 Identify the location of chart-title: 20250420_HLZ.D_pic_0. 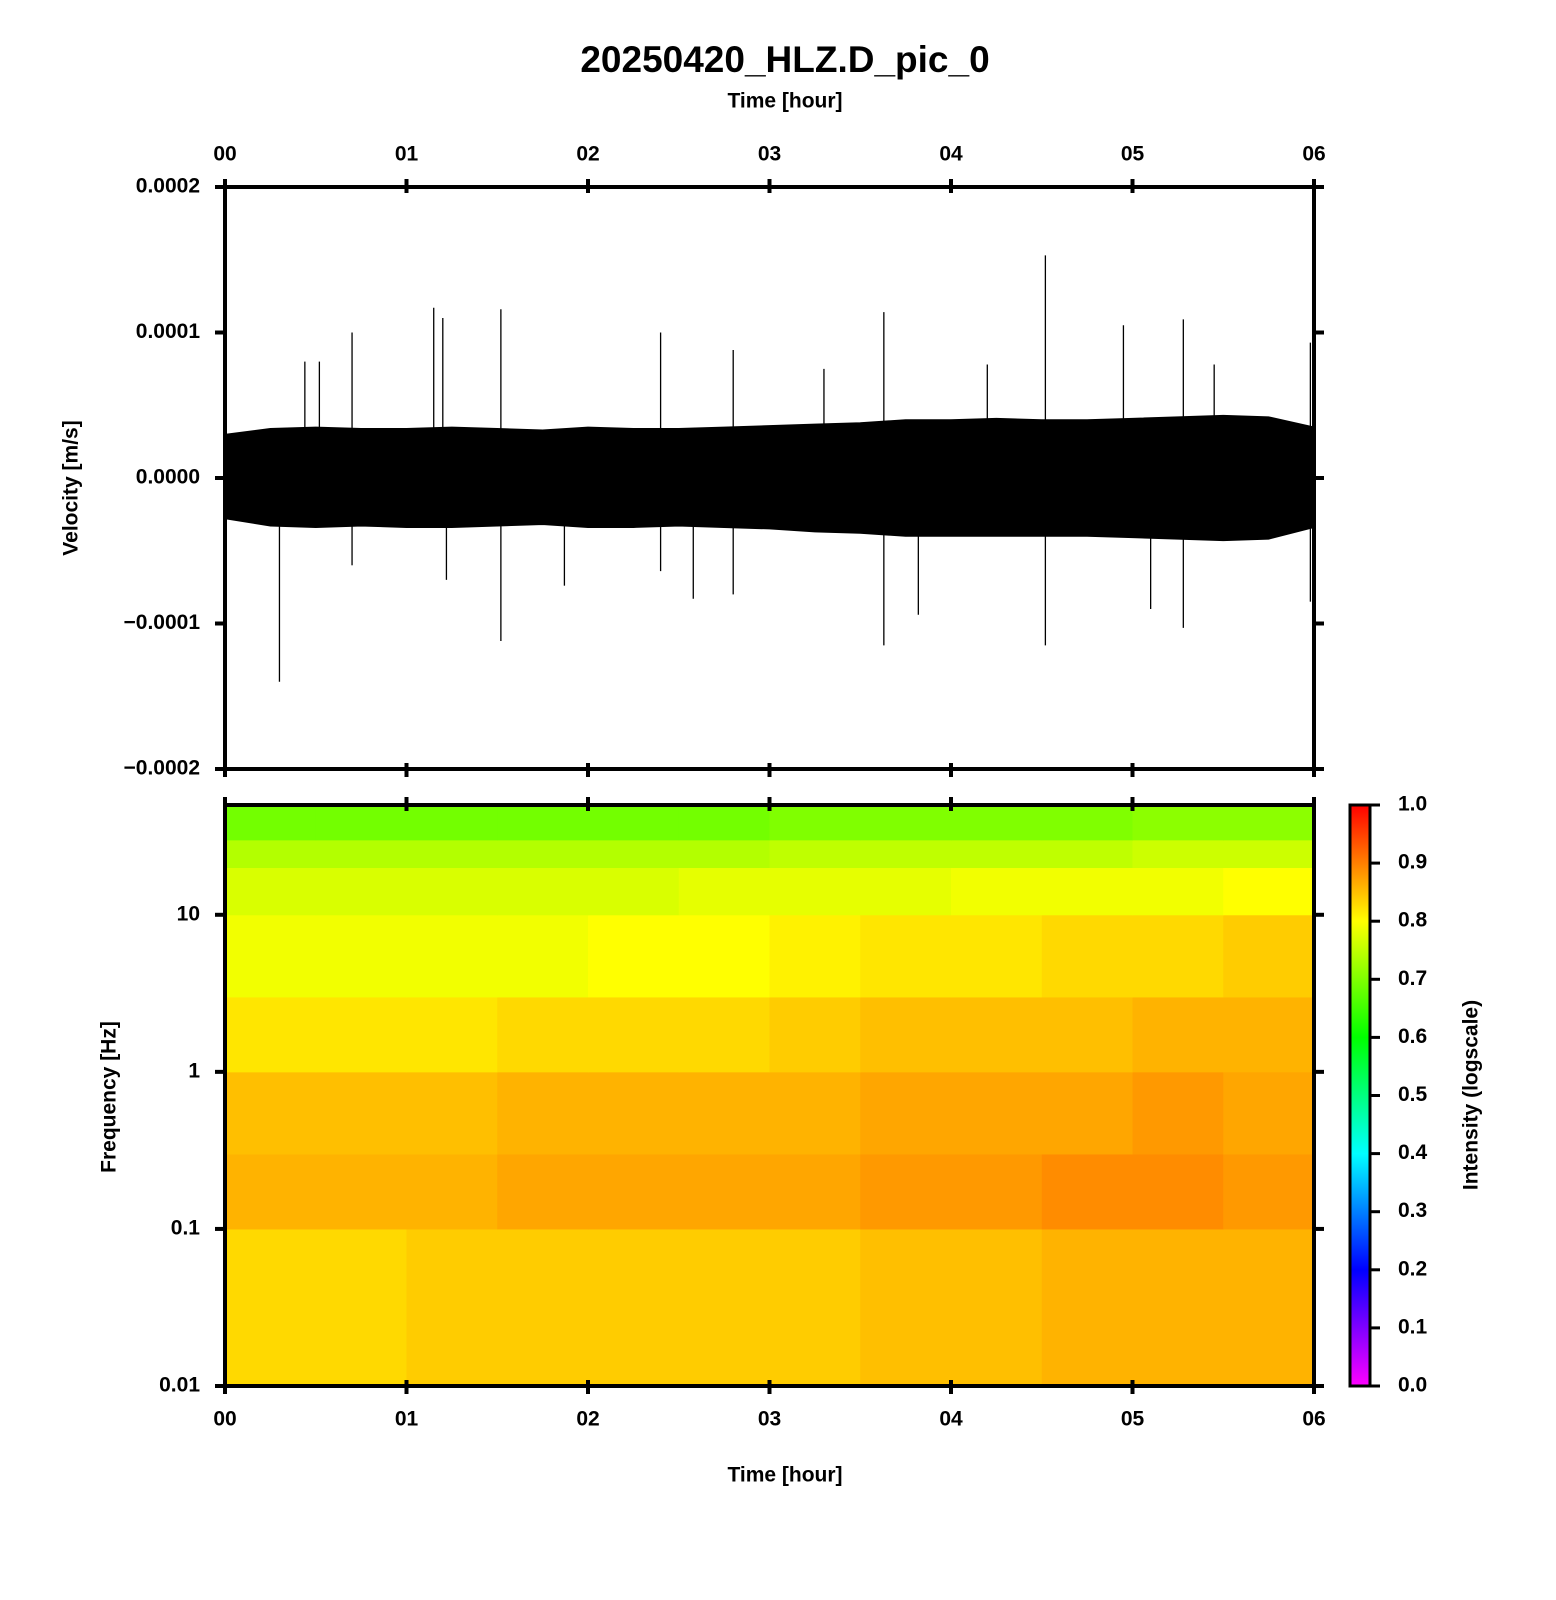
(784, 59).